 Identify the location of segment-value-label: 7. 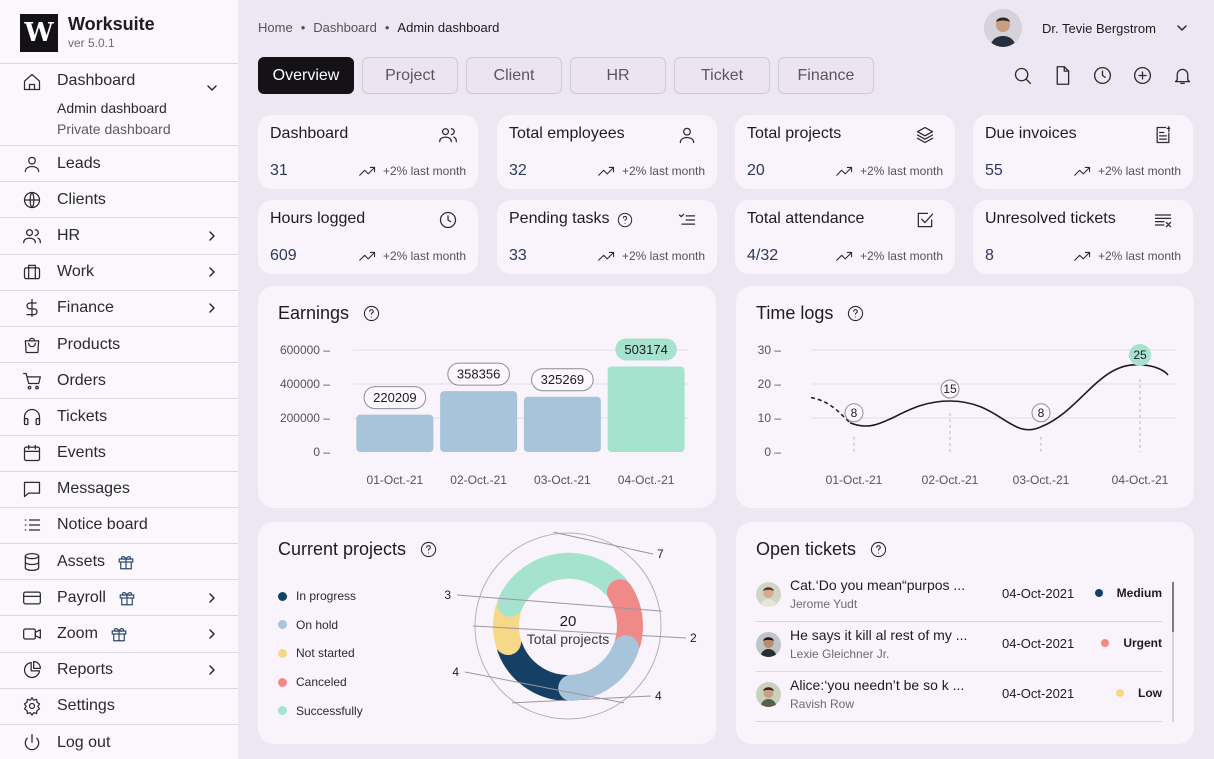
(660, 554).